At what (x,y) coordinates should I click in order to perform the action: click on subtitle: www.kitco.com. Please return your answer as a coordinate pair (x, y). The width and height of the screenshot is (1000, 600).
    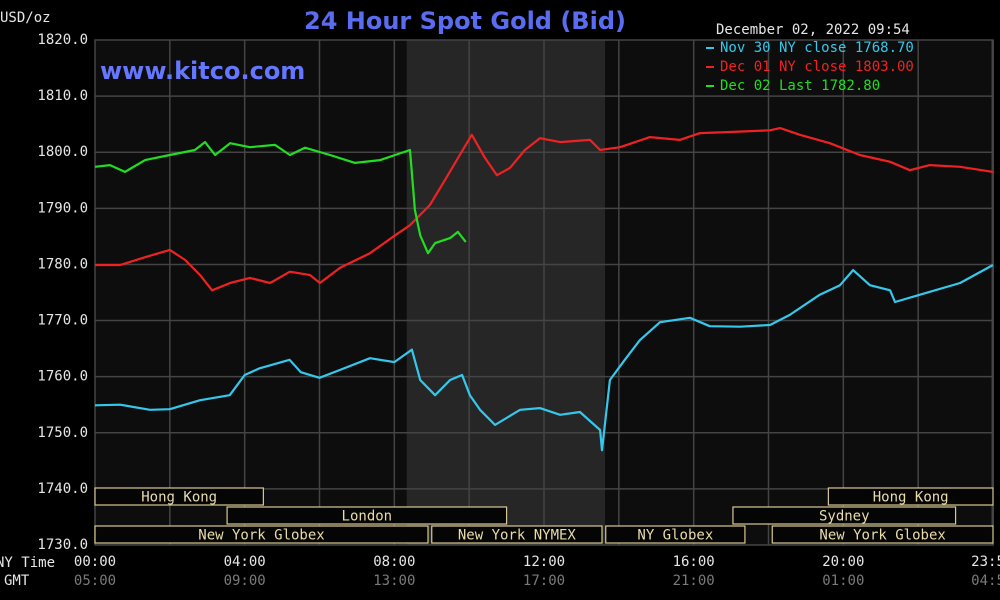
    Looking at the image, I should click on (202, 71).